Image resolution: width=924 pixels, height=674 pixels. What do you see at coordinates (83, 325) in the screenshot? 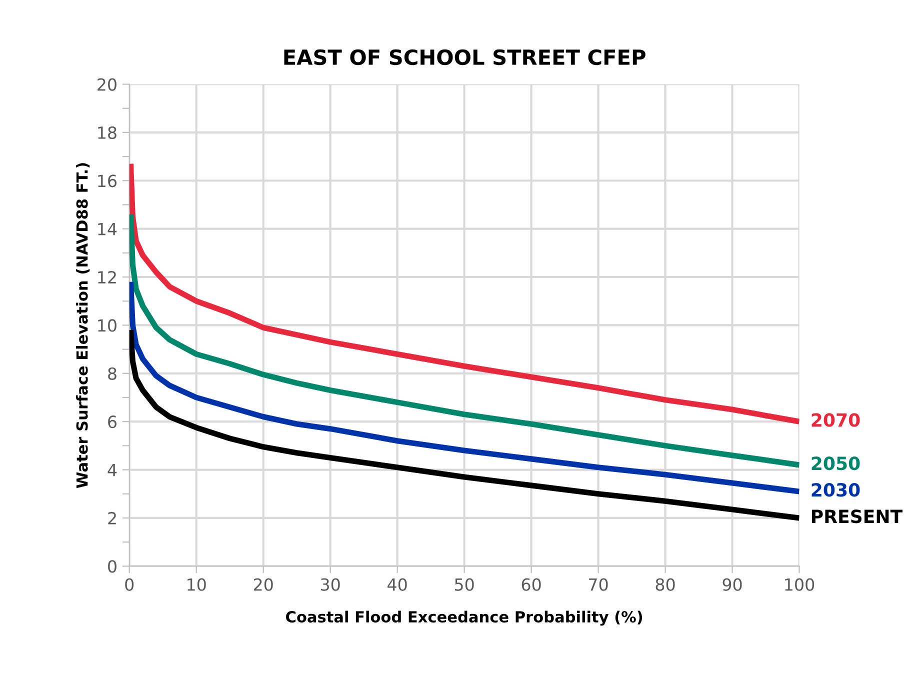
I see `y-axis-title: Water Surface Elevation (NAVD88 FT.)` at bounding box center [83, 325].